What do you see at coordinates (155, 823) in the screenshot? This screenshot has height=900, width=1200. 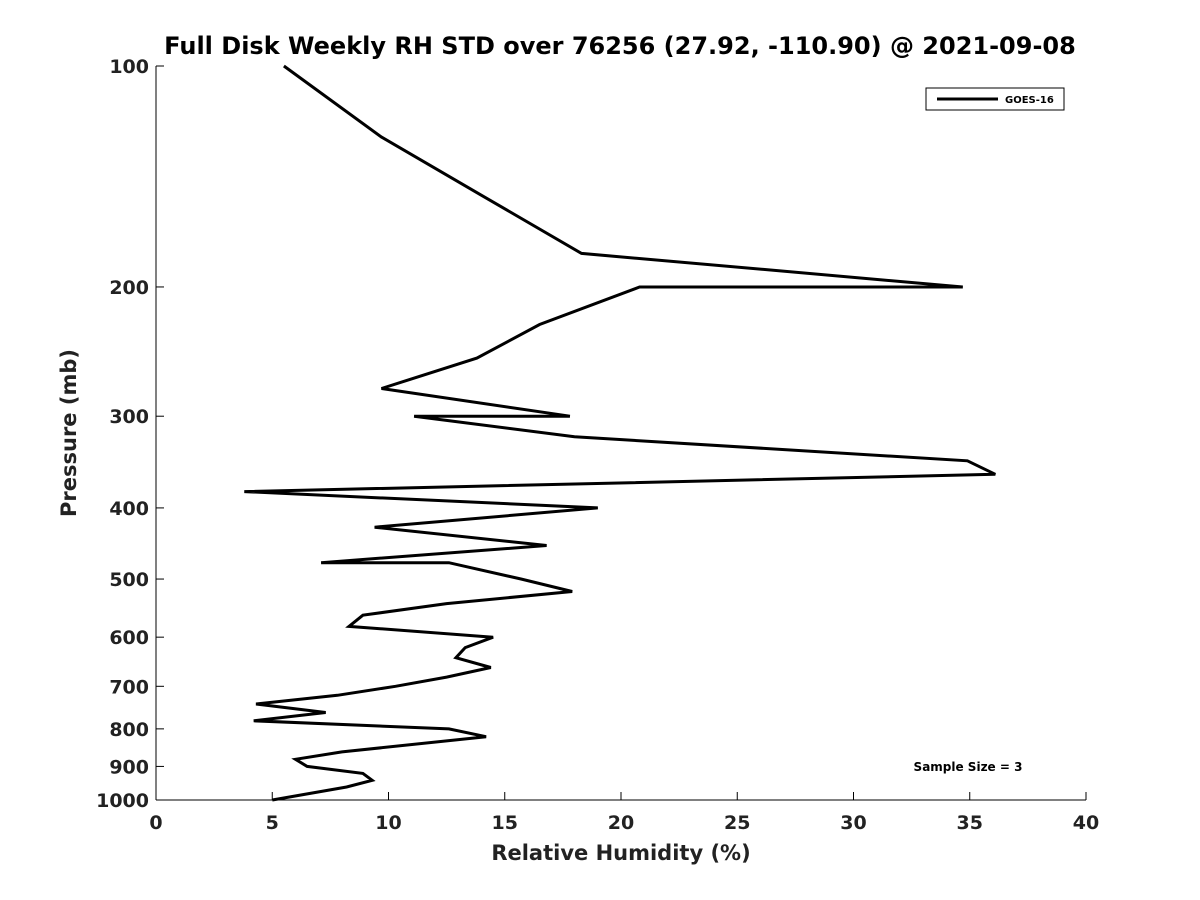 I see `x-tick-label: 0` at bounding box center [155, 823].